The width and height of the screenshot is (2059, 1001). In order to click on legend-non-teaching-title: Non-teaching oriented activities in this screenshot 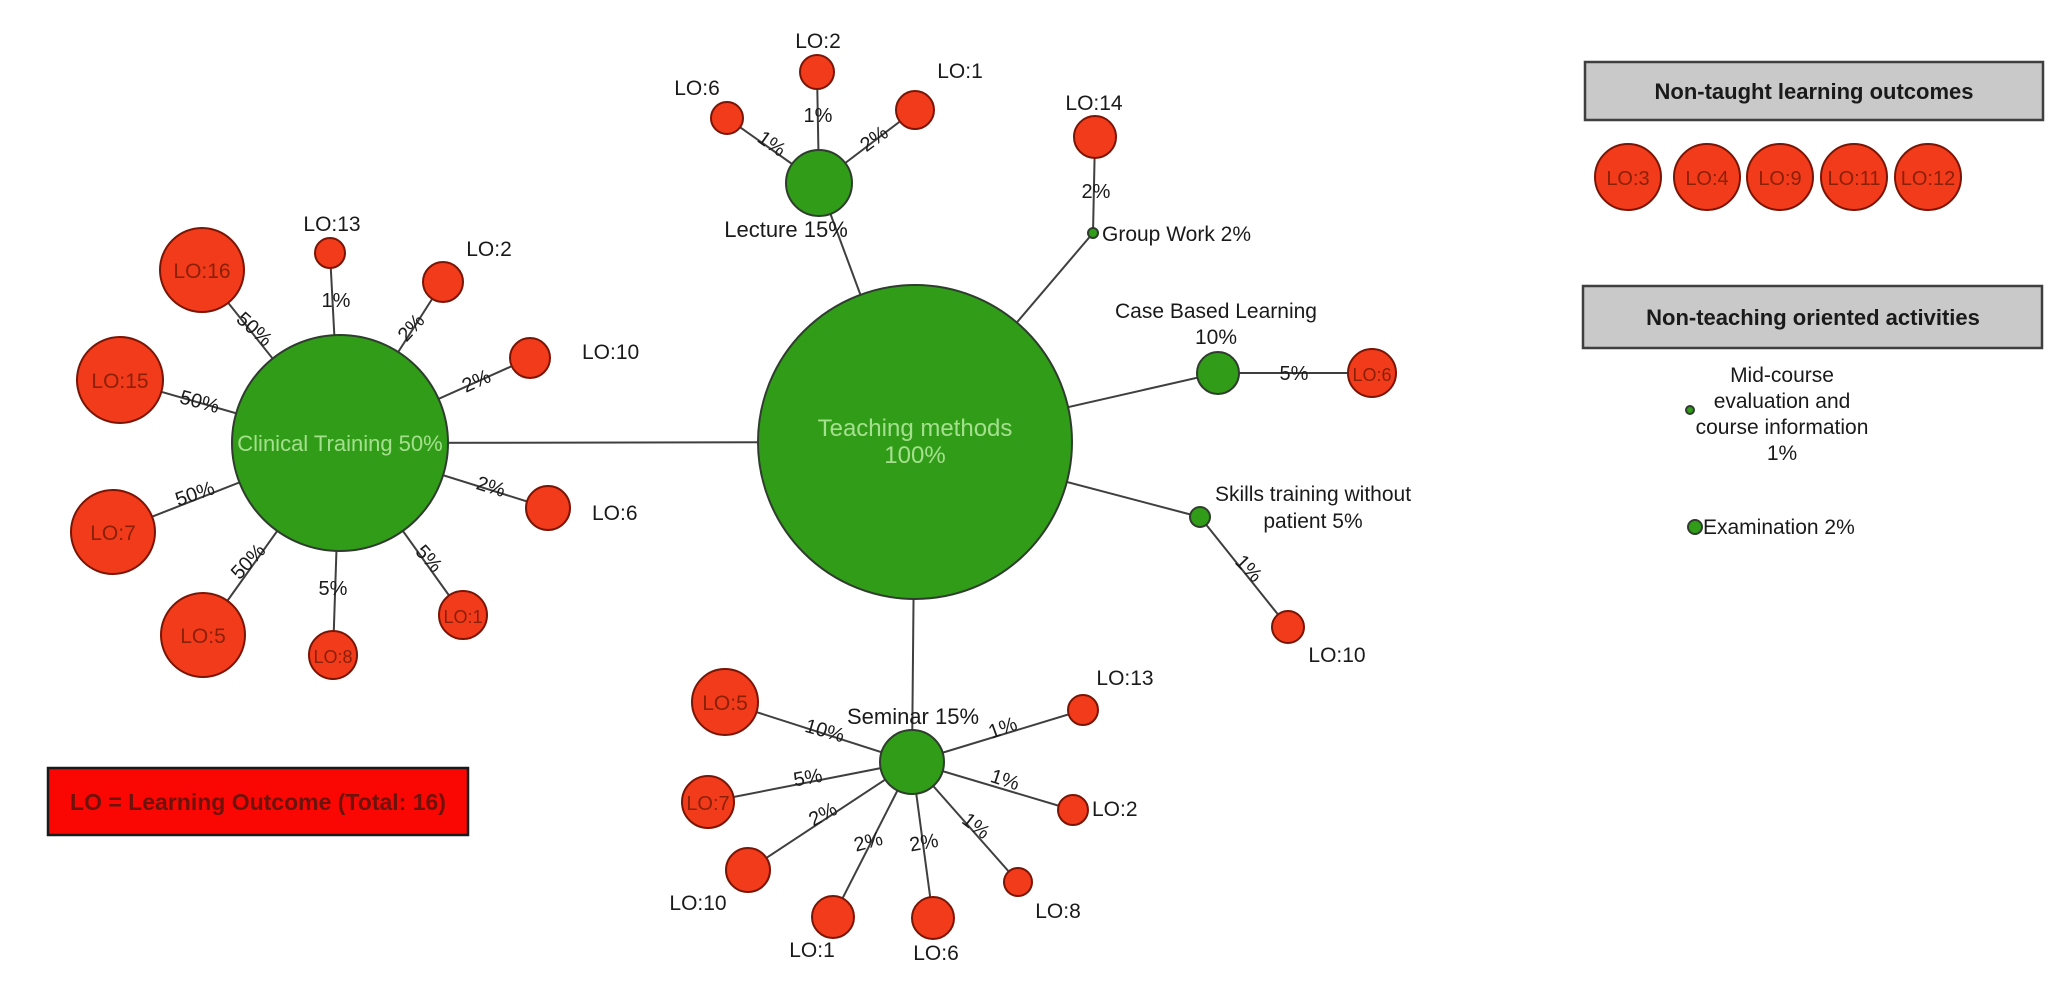, I will do `click(1813, 317)`.